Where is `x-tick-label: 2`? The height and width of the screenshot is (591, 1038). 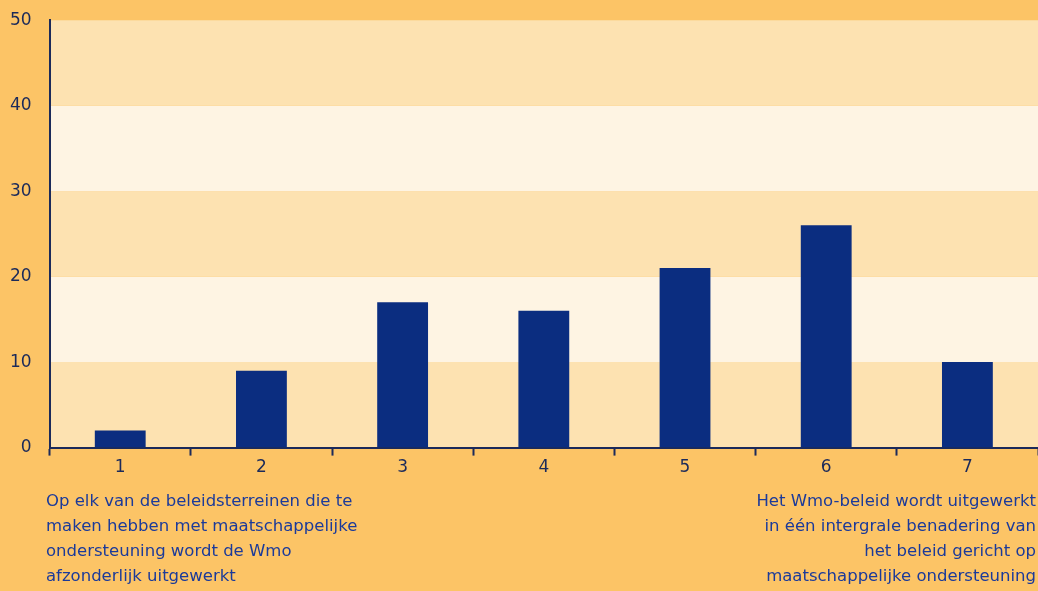 x-tick-label: 2 is located at coordinates (261, 466).